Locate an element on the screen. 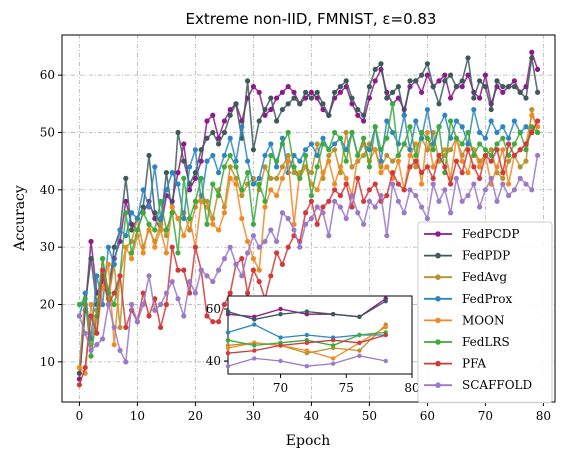  y-tick-label: 30 is located at coordinates (47, 247).